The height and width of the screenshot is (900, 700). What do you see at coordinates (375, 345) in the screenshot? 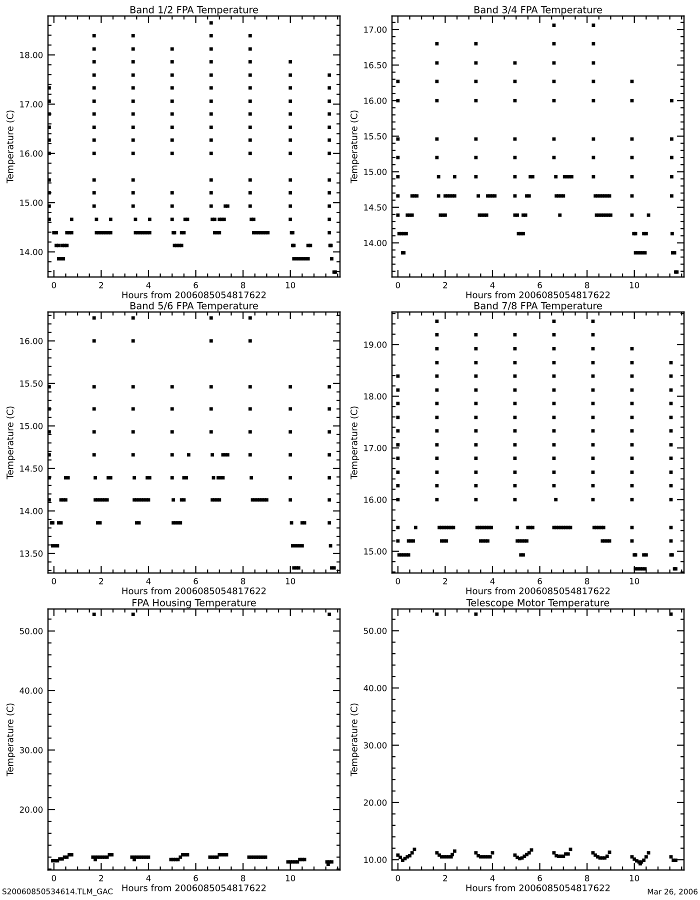
I see `y-tick-label: 19.00` at bounding box center [375, 345].